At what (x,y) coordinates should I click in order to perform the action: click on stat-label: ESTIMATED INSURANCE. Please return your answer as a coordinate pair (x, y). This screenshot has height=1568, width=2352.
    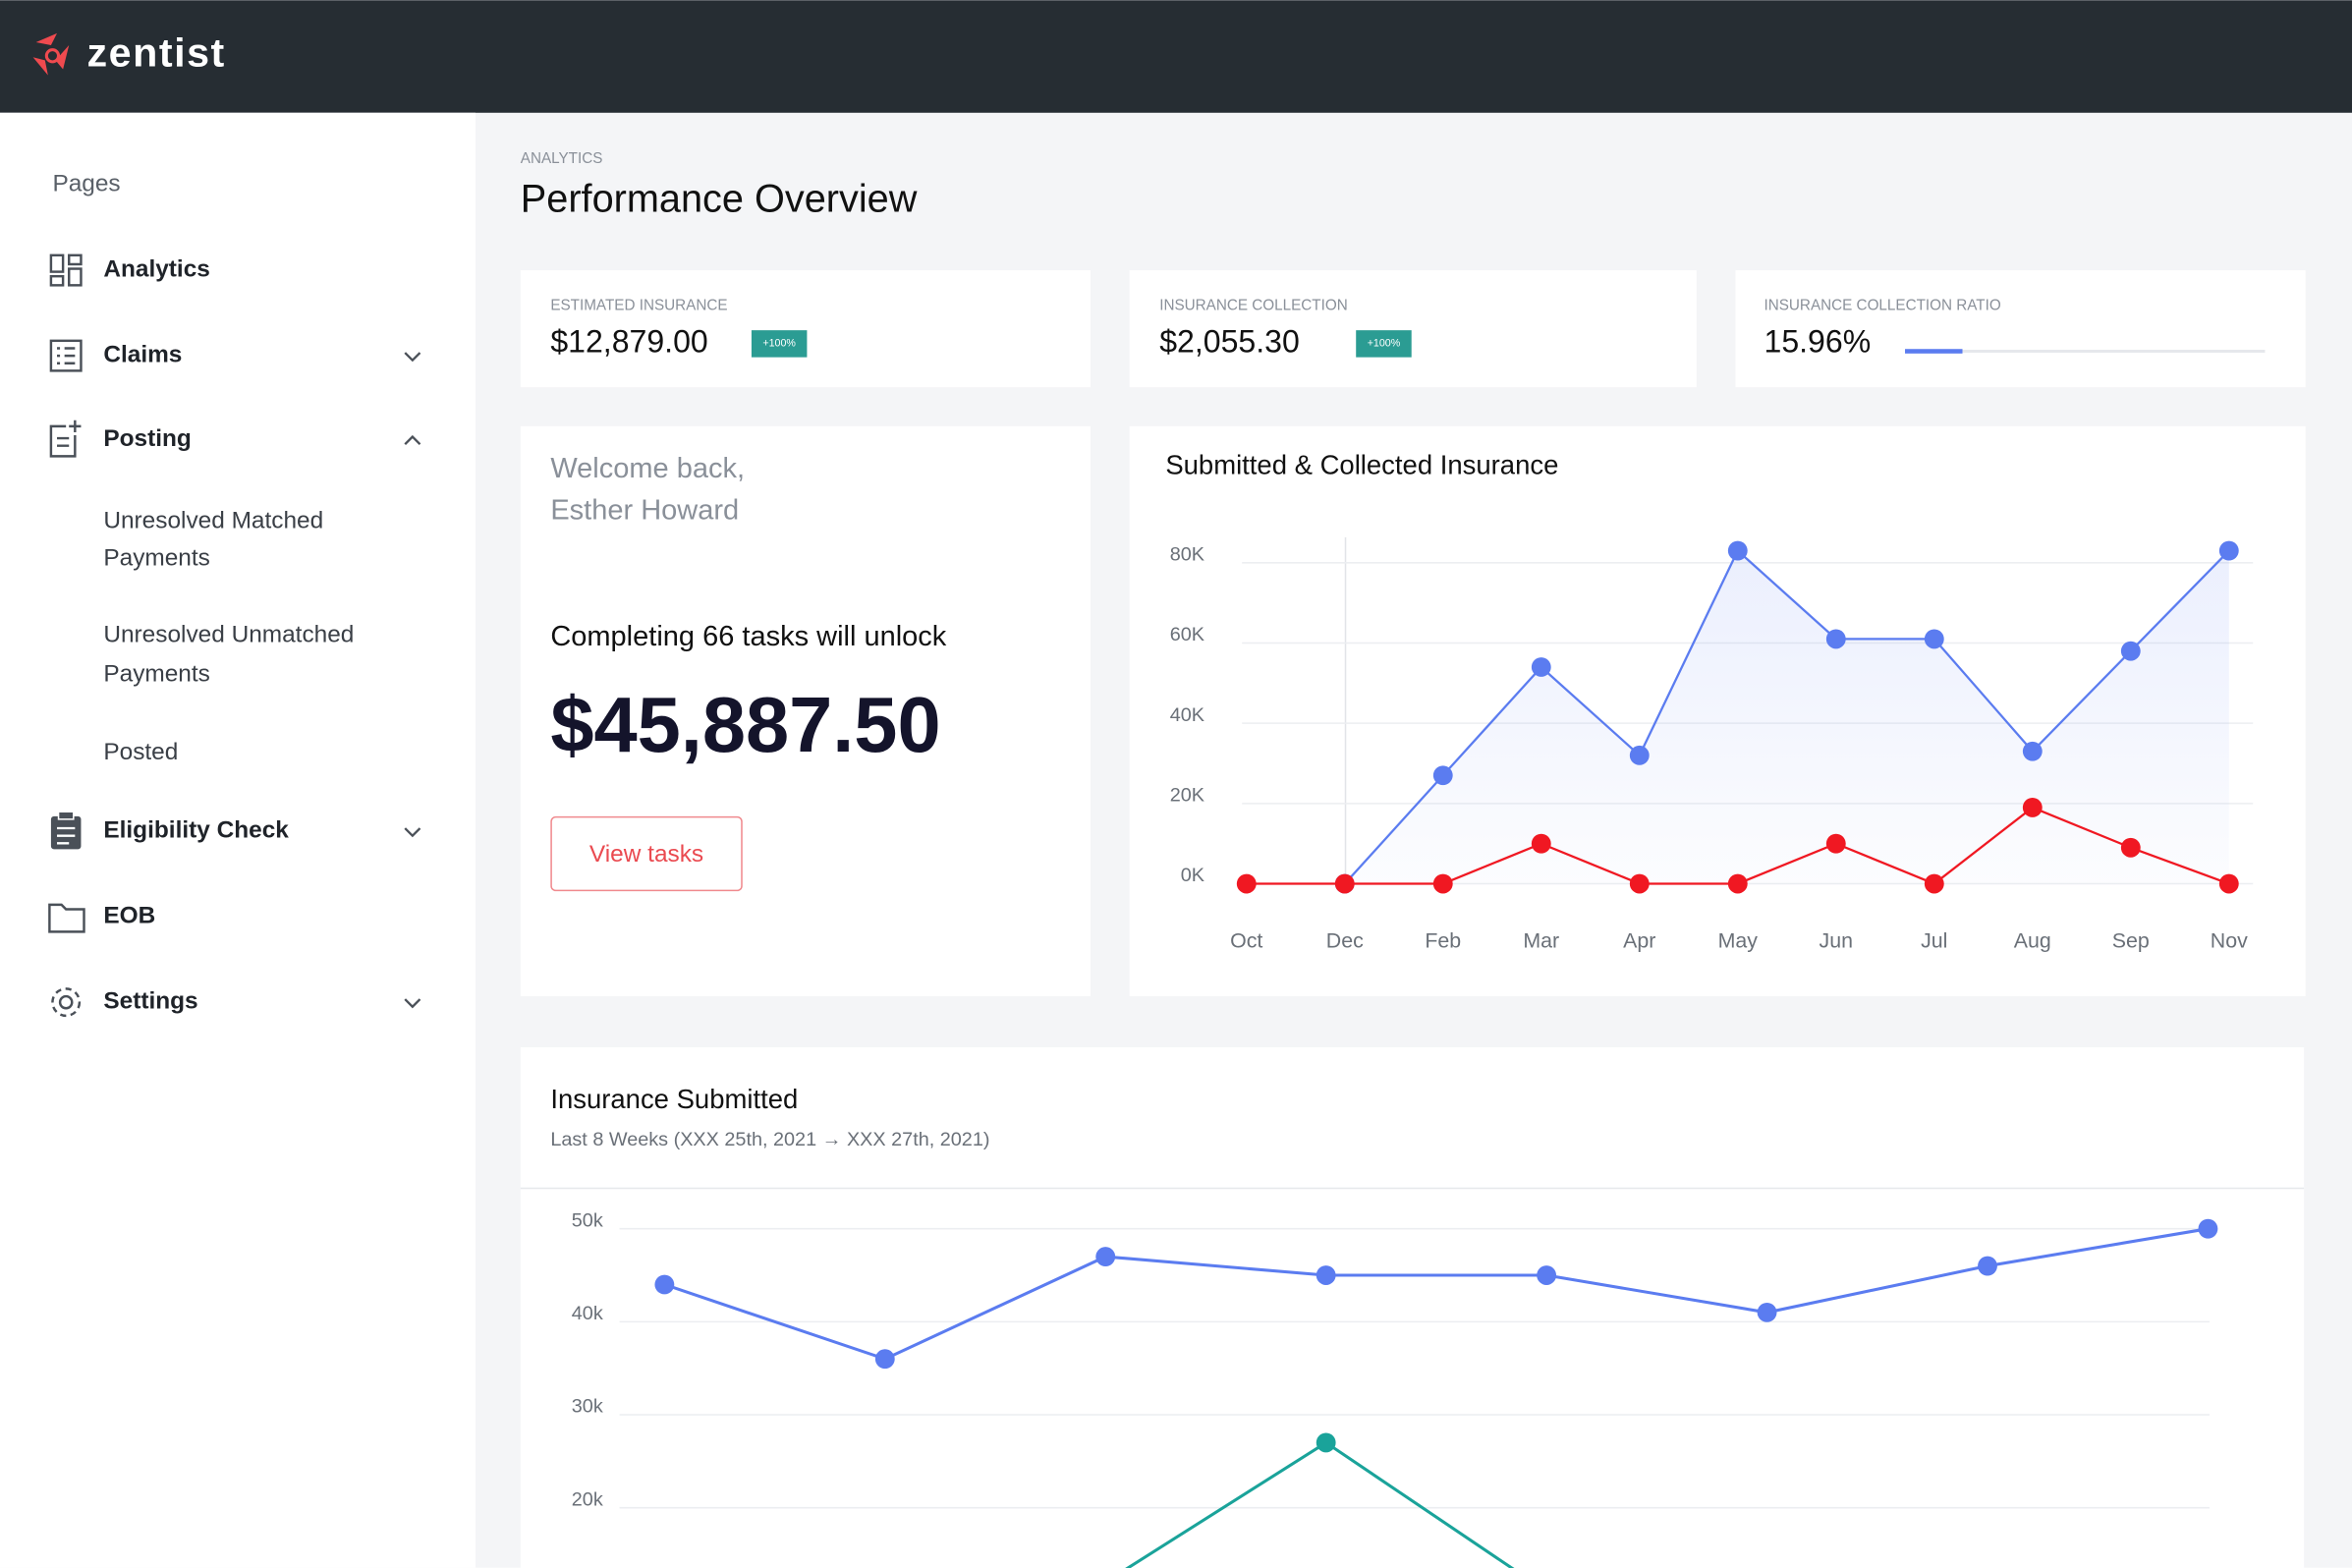
    Looking at the image, I should click on (638, 306).